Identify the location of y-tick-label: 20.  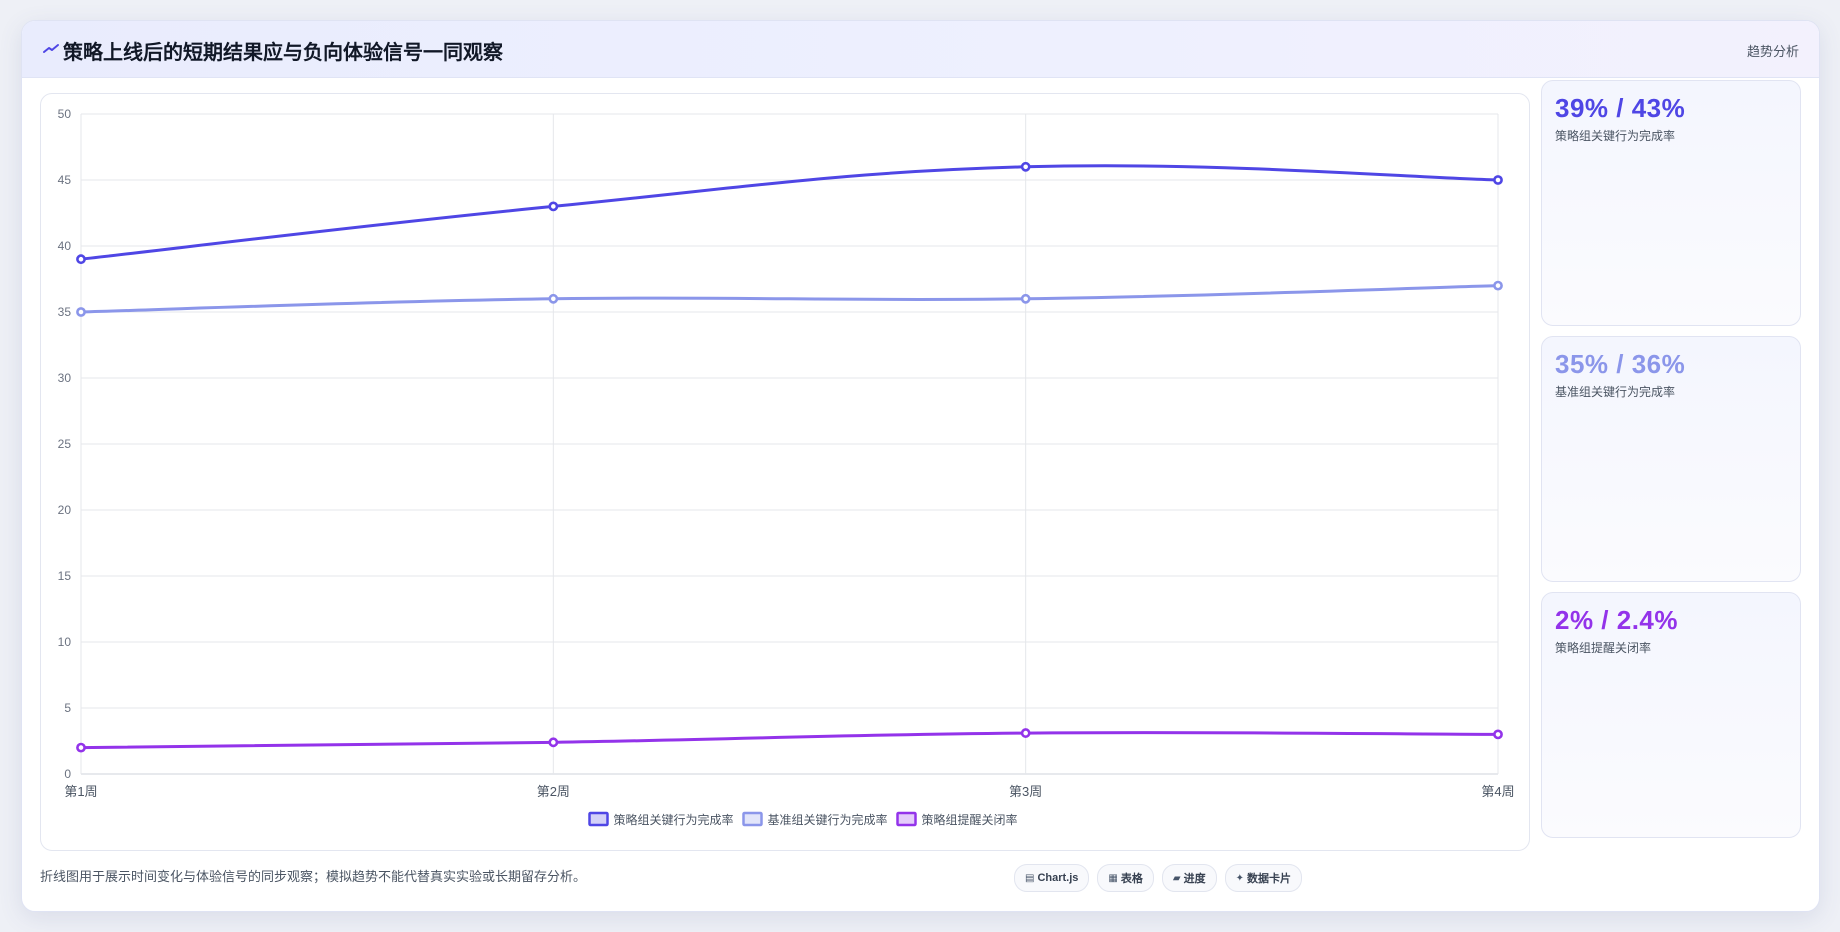
(65, 510).